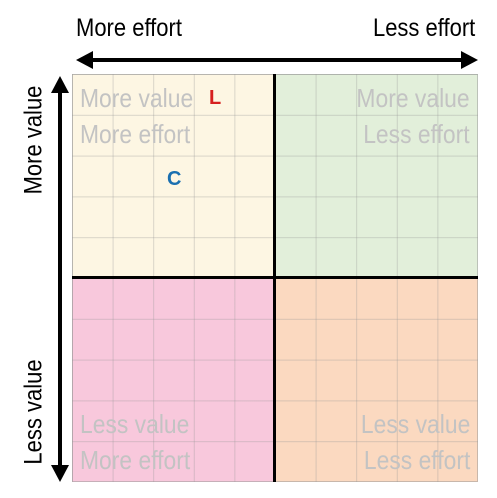  Describe the element at coordinates (215, 98) in the screenshot. I see `marker-l: L` at that location.